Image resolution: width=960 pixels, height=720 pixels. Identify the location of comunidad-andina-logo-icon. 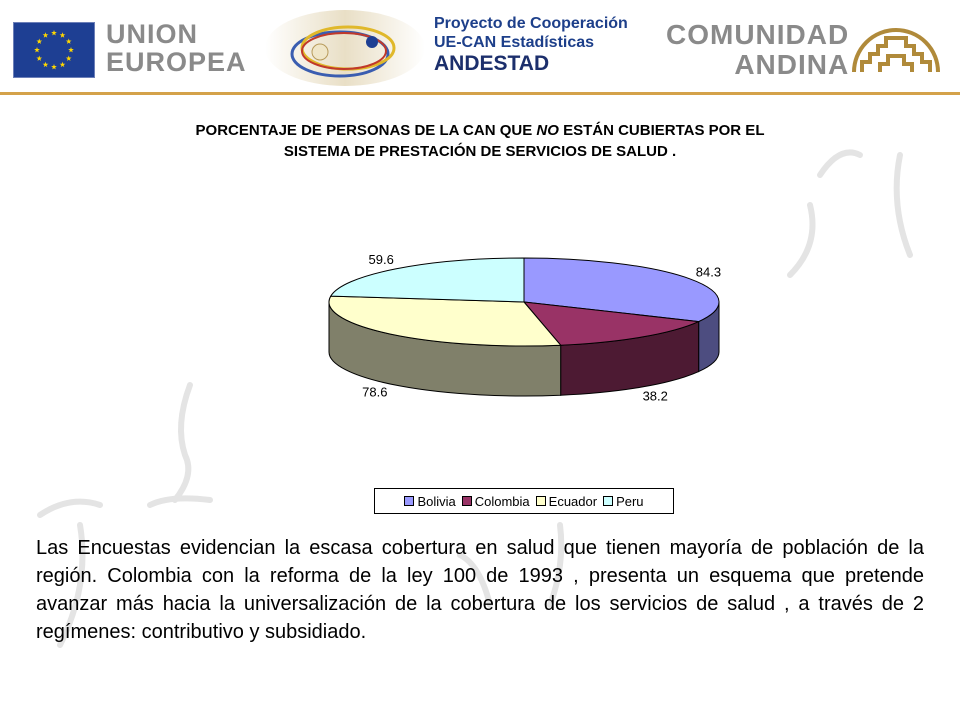
(896, 50).